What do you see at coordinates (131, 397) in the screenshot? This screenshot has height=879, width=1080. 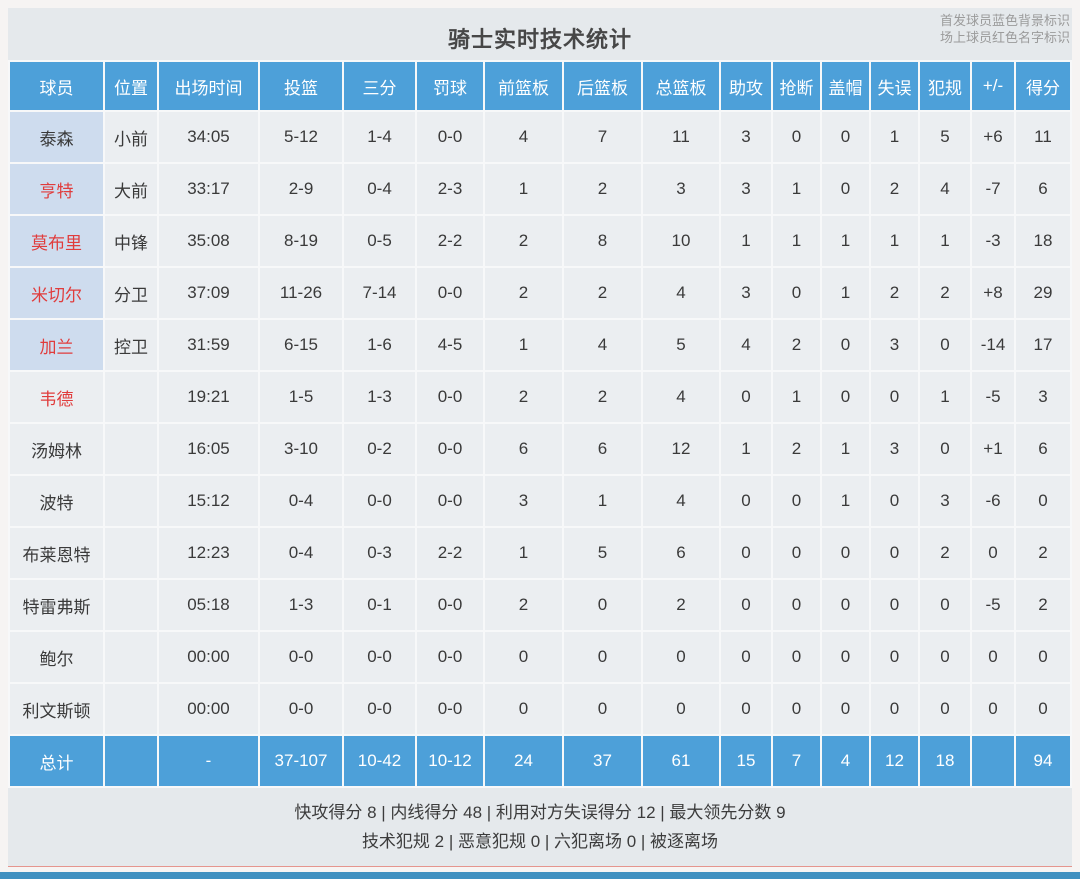 I see `stat-cell` at bounding box center [131, 397].